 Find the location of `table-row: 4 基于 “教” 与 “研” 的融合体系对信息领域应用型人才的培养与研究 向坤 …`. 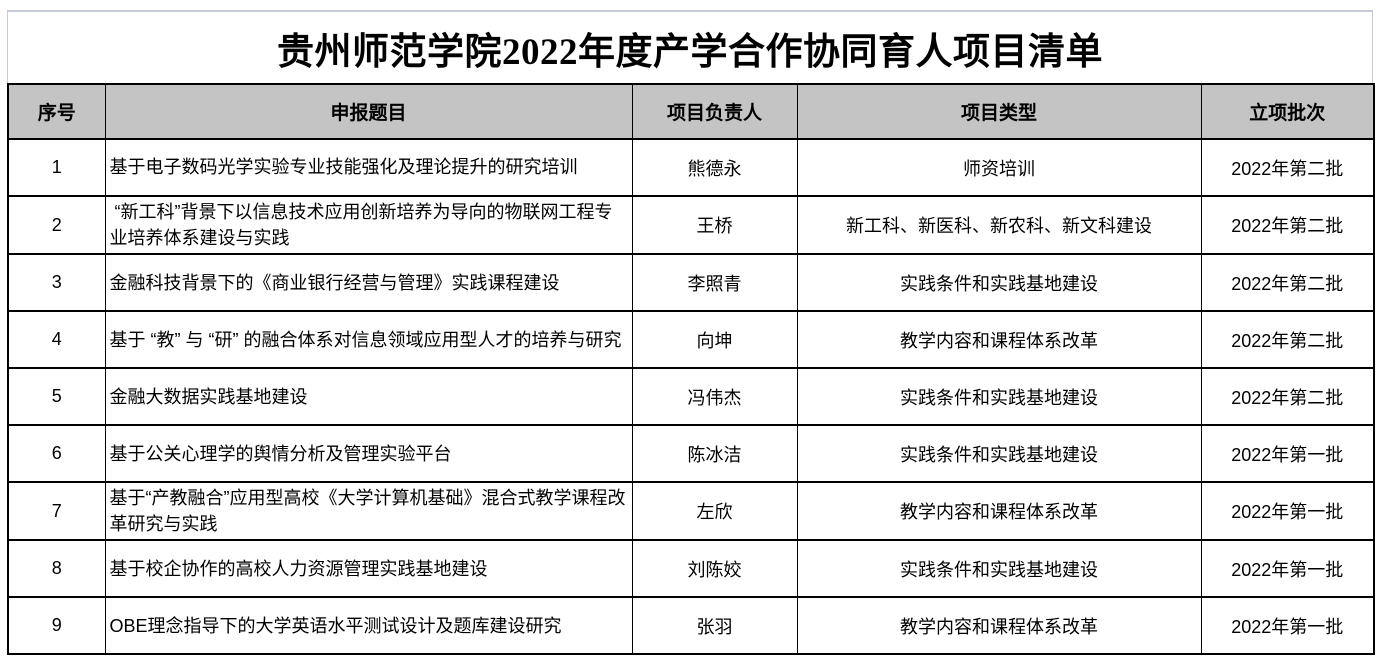

table-row: 4 基于 “教” 与 “研” 的融合体系对信息领域应用型人才的培养与研究 向坤 … is located at coordinates (691, 340).